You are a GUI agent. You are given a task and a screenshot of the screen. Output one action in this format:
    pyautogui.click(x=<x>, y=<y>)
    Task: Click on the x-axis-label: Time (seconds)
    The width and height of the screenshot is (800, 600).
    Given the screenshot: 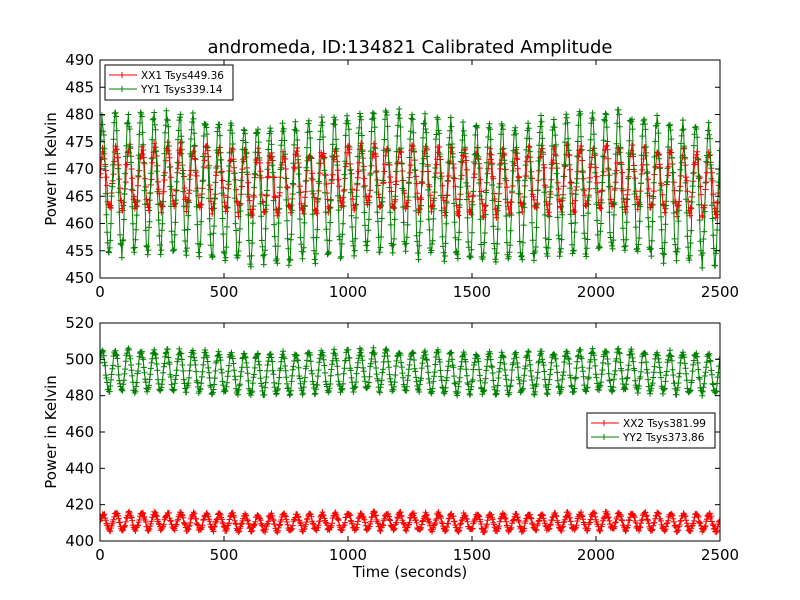 What is the action you would take?
    pyautogui.click(x=410, y=572)
    